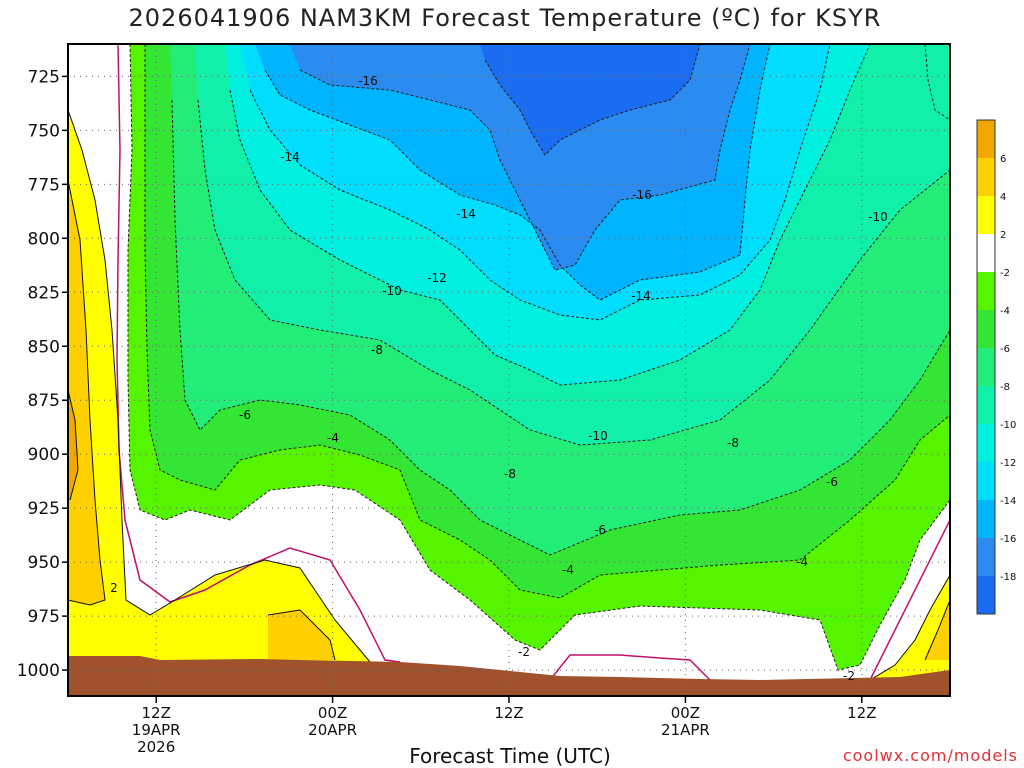 The image size is (1024, 768). Describe the element at coordinates (405, 546) in the screenshot. I see `fill-green-blob` at that location.